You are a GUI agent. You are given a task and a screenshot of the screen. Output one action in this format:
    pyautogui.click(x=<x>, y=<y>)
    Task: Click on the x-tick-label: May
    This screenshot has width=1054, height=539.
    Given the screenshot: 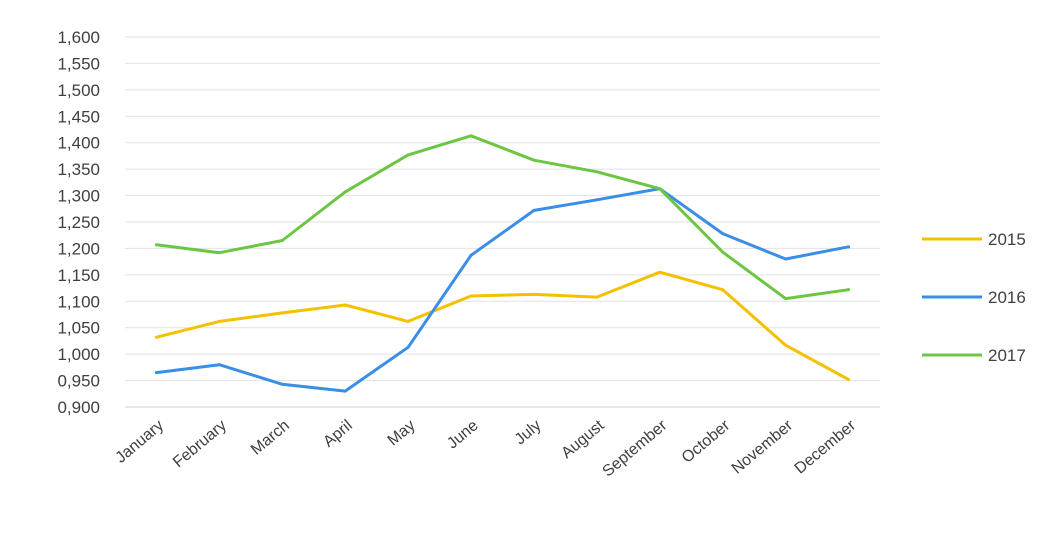 What is the action you would take?
    pyautogui.click(x=402, y=433)
    